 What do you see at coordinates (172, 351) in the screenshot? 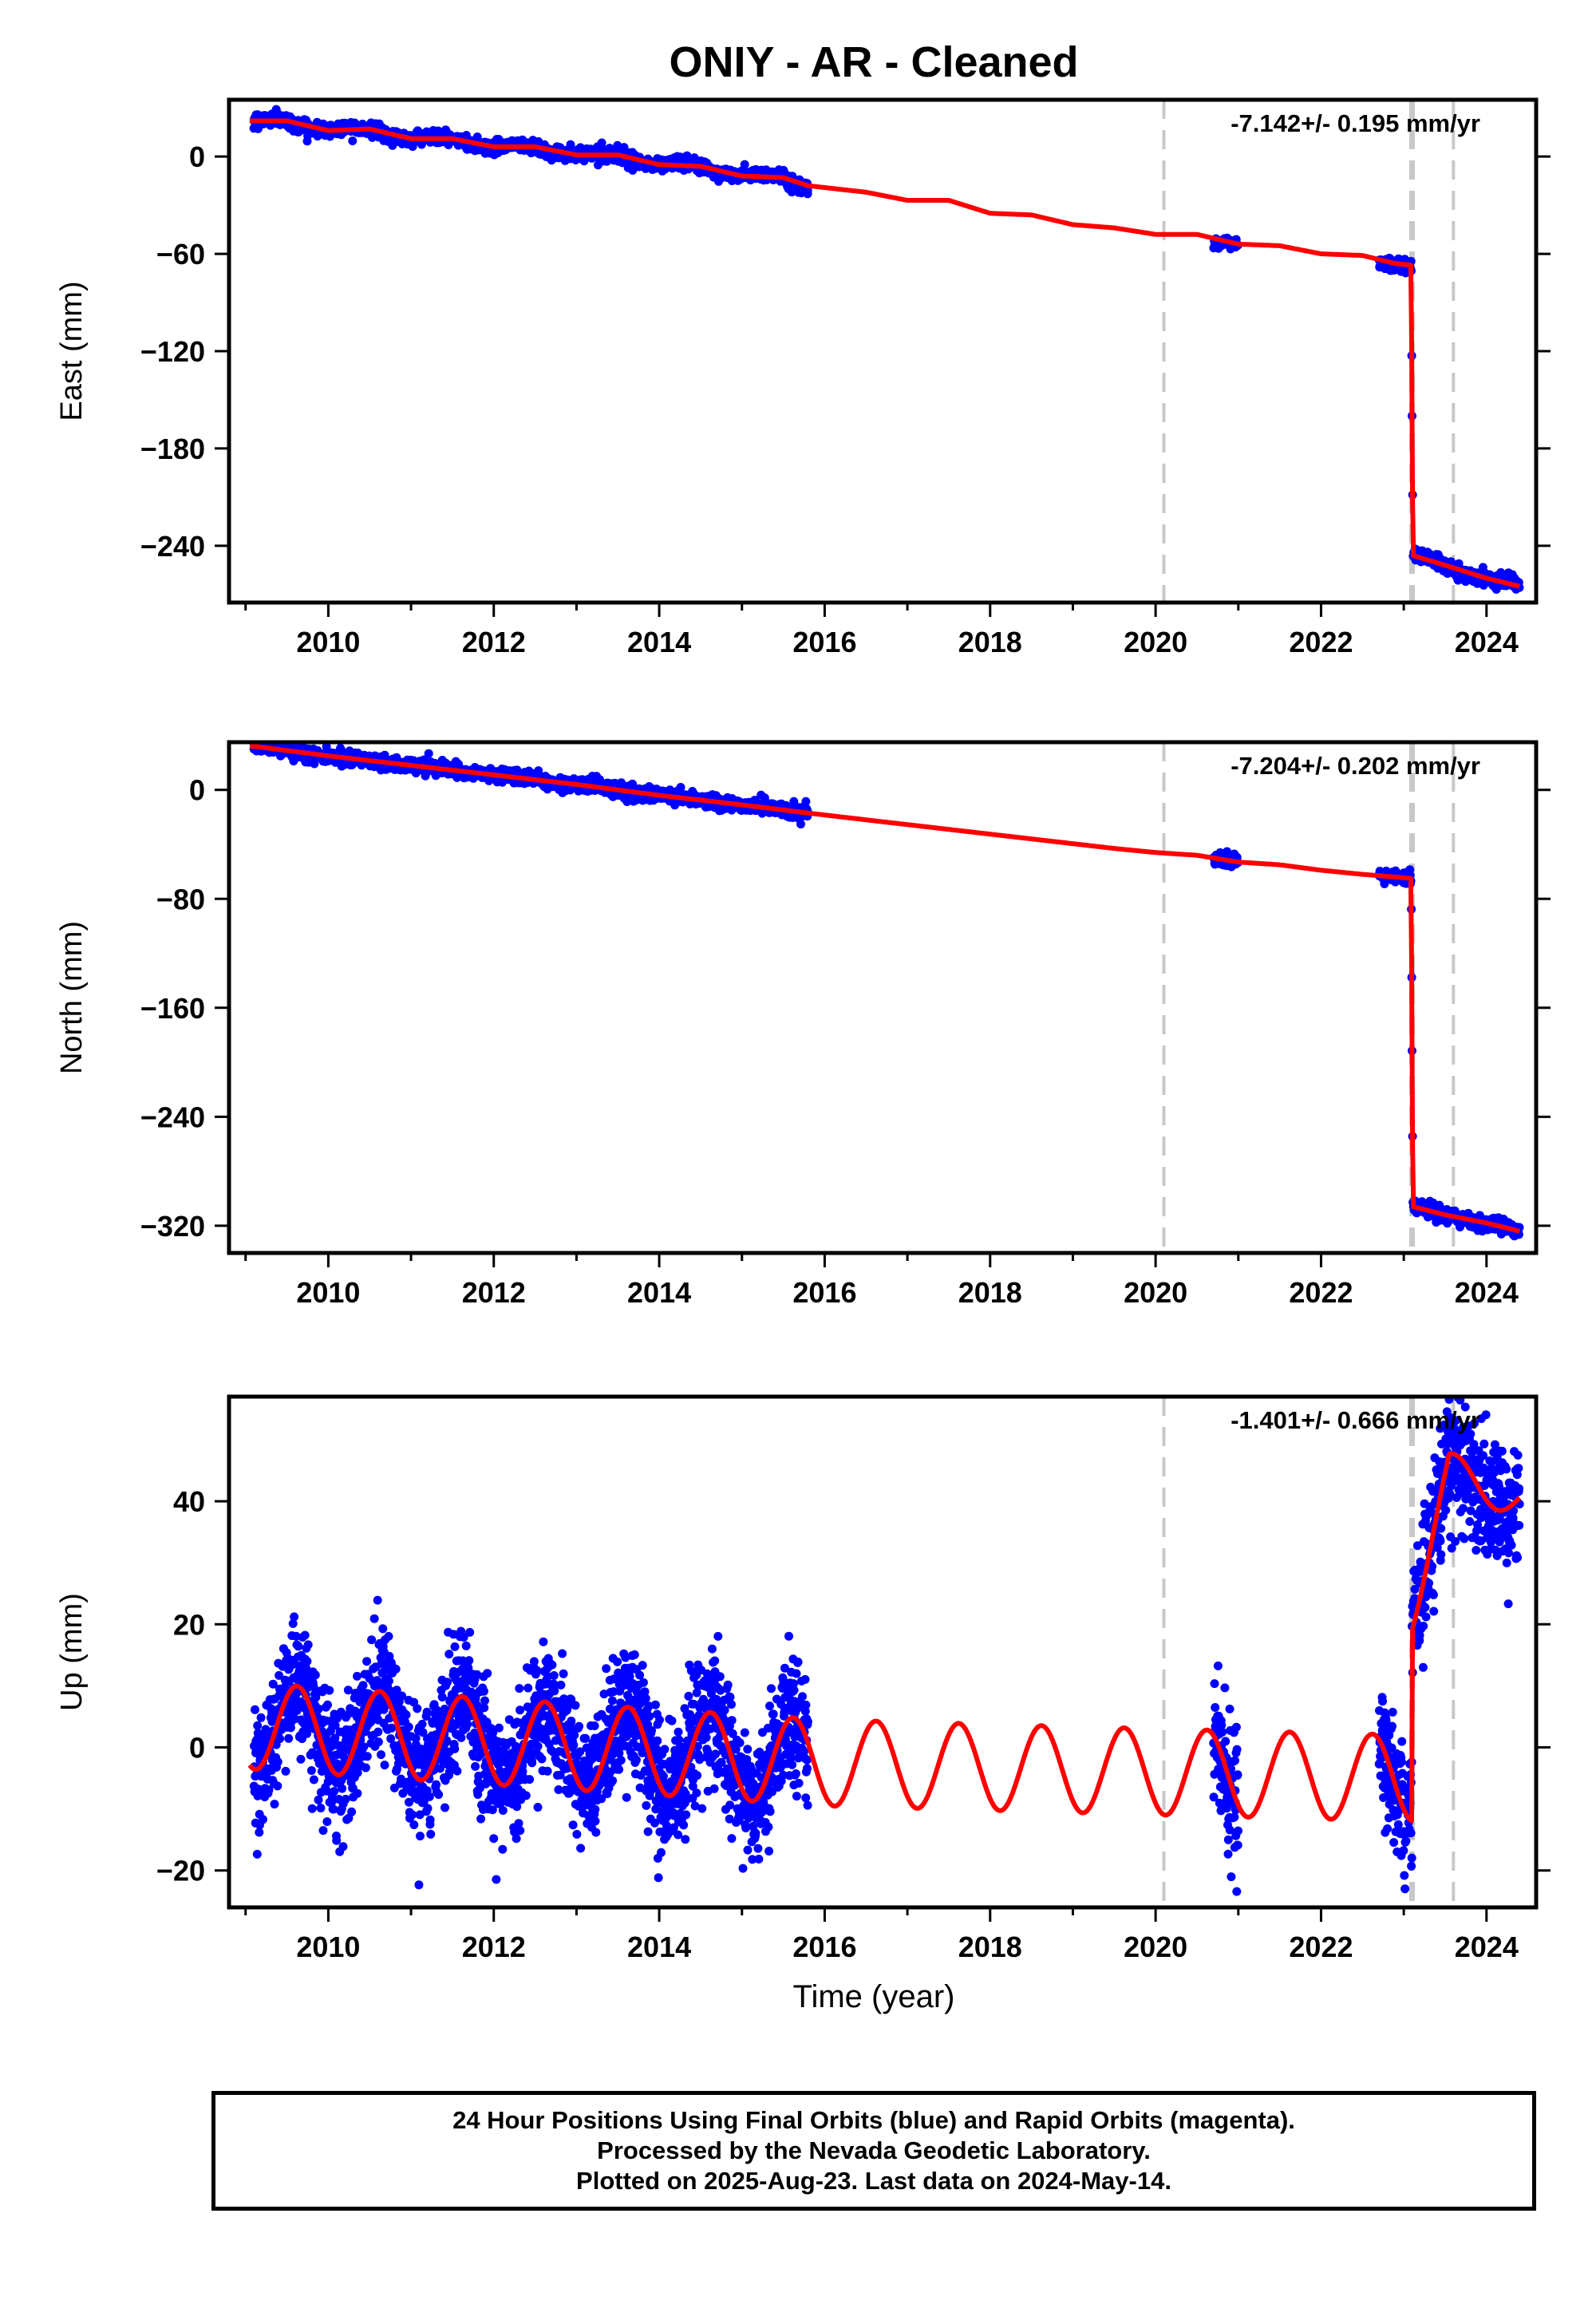
I see `y-tick-label: −120` at bounding box center [172, 351].